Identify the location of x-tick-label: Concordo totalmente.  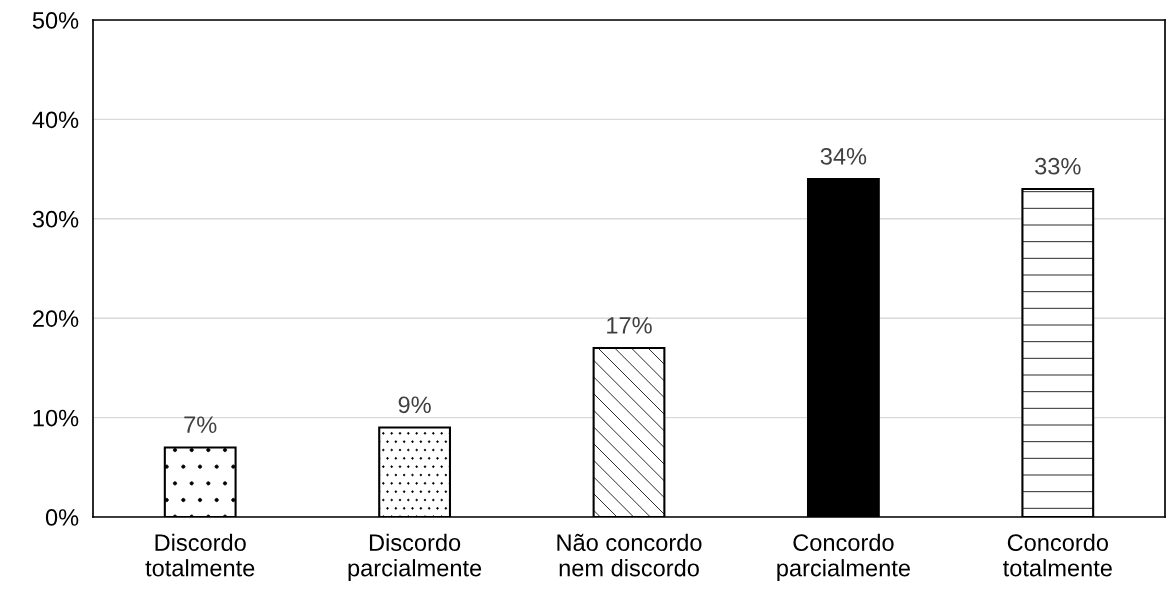
(1057, 555).